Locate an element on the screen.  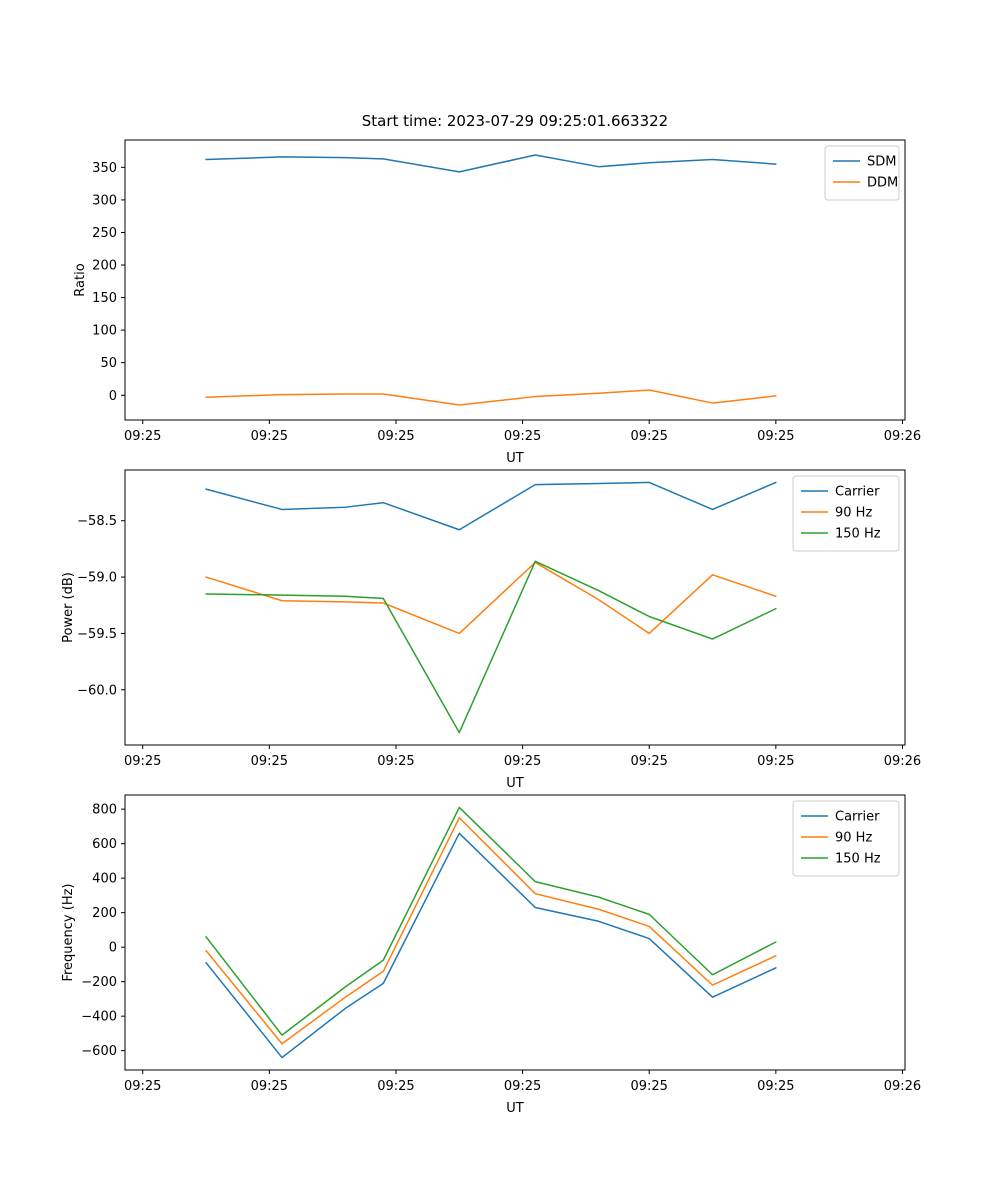
y-axis-label: Power (dB) is located at coordinates (68, 607).